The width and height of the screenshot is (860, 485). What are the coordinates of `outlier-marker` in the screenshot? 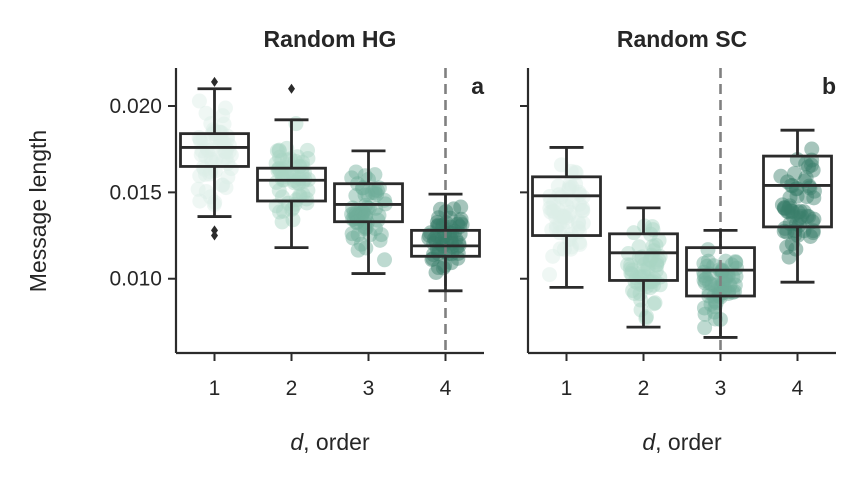 It's located at (214, 230).